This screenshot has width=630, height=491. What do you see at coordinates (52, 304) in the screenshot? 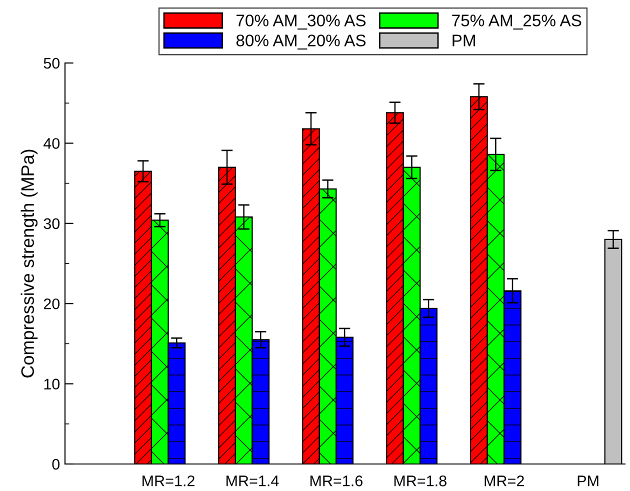
I see `y-tick-label: 20` at bounding box center [52, 304].